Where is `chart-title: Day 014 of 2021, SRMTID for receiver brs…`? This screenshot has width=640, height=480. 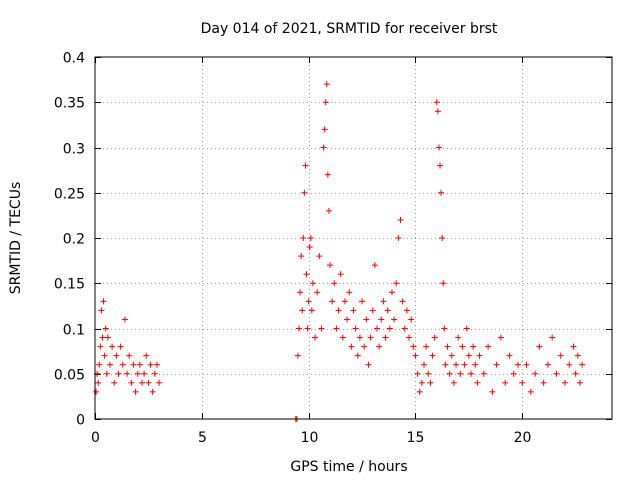
chart-title: Day 014 of 2021, SRMTID for receiver brs… is located at coordinates (349, 29).